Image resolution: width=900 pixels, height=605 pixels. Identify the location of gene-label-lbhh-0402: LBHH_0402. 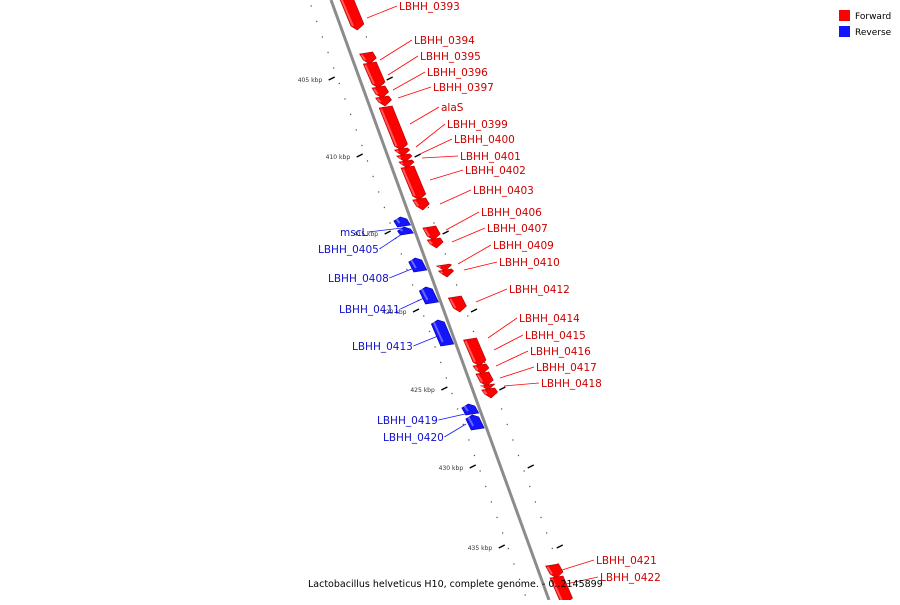
(495, 171).